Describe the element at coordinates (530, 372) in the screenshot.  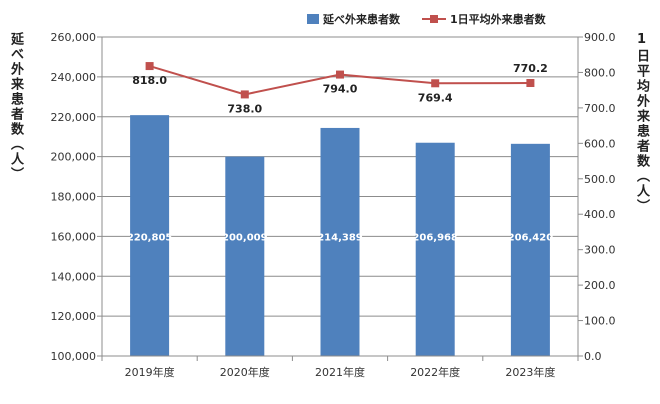
I see `x-tick-label: 2023年度` at that location.